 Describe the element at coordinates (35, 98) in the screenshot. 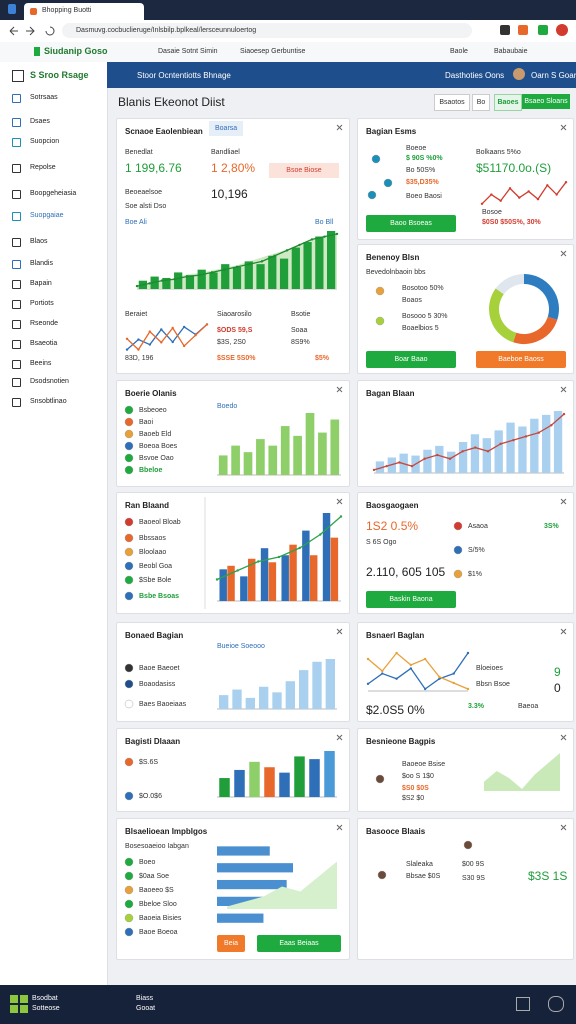

I see `sidebar-item: Sotrsaas` at that location.